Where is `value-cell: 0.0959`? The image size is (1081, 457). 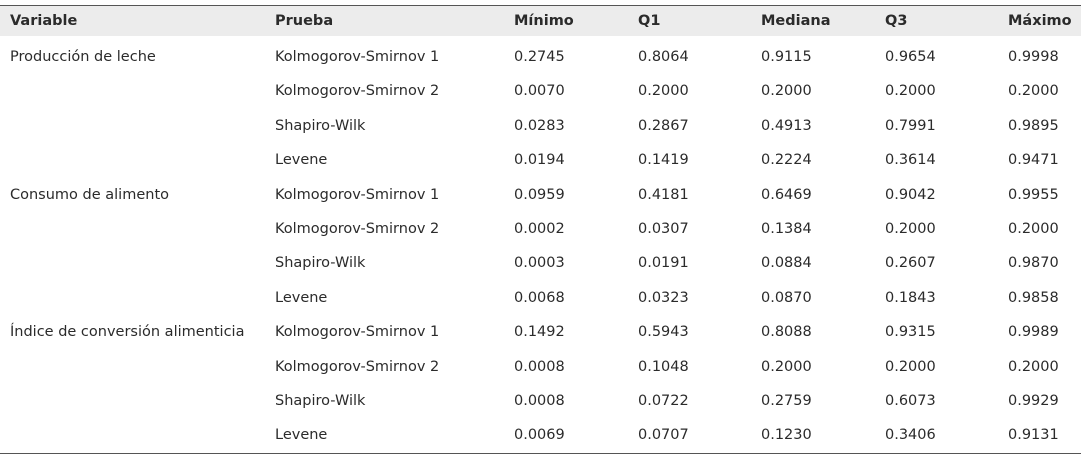
value-cell: 0.0959 is located at coordinates (539, 194).